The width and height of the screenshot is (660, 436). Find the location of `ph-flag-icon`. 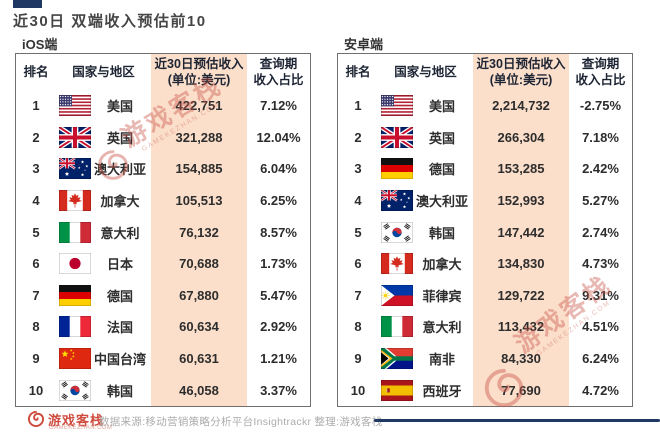

ph-flag-icon is located at coordinates (397, 295).